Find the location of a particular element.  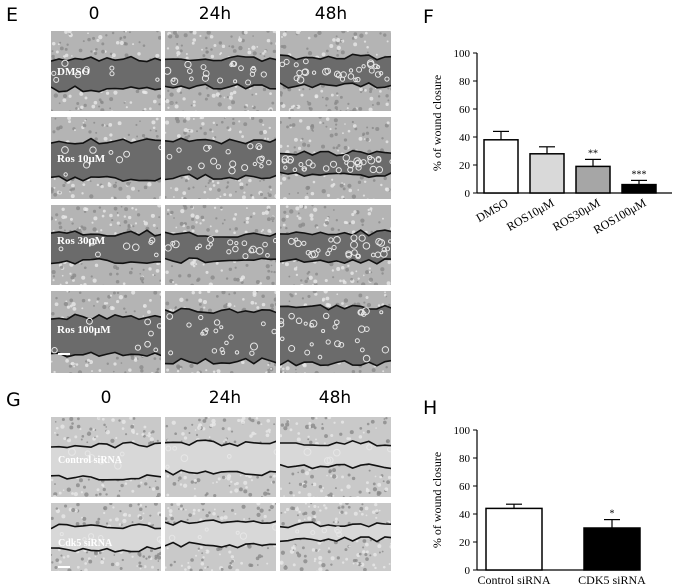

micrograph-e-r2-c1 is located at coordinates (106, 158).